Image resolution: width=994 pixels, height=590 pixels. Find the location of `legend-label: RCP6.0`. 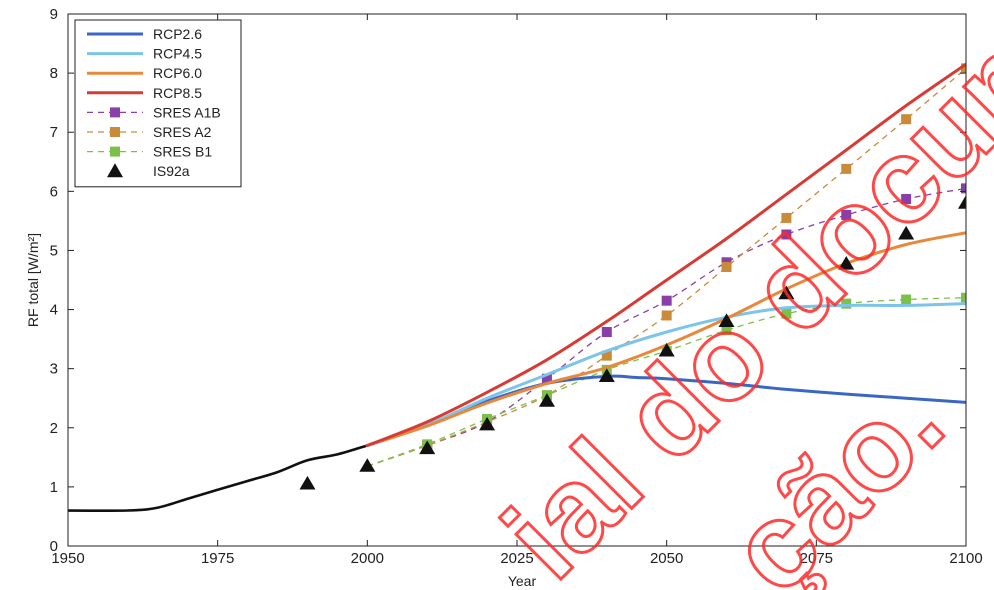

legend-label: RCP6.0 is located at coordinates (177, 73).